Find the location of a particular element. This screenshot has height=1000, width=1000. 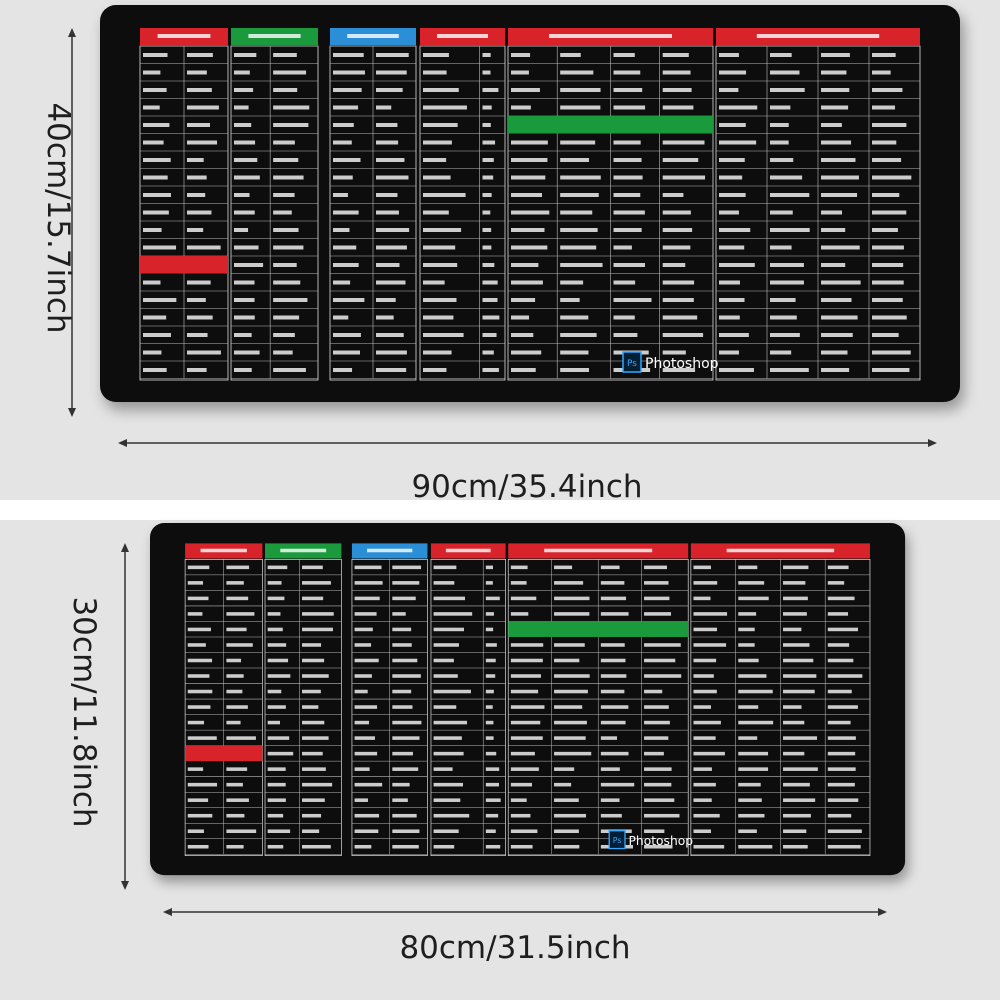

height-label: 30cm/11.8inch is located at coordinates (84, 711).